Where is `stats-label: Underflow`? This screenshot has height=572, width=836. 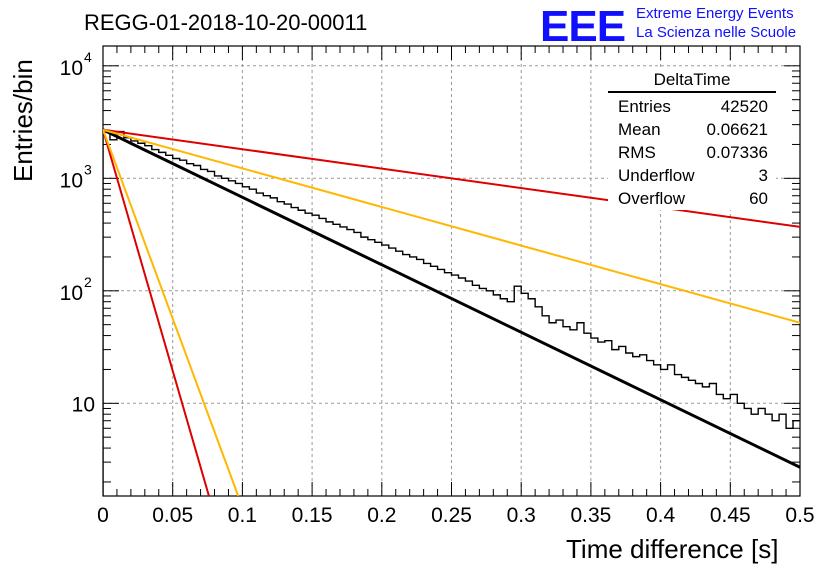
stats-label: Underflow is located at coordinates (656, 175).